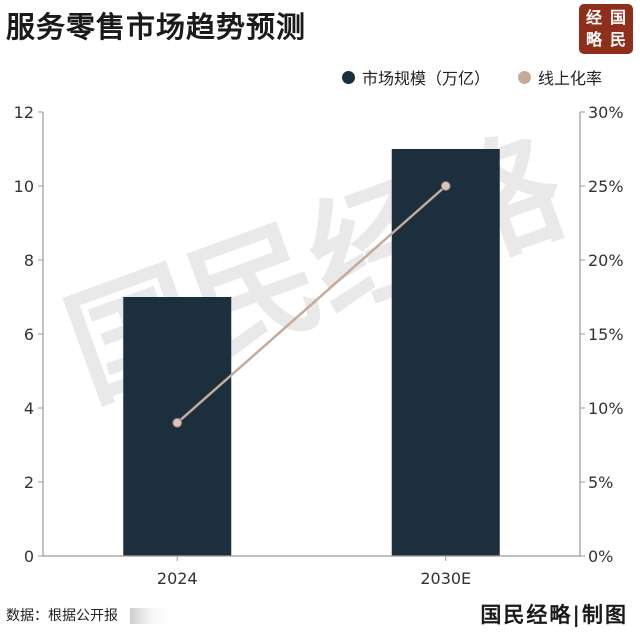  What do you see at coordinates (156, 27) in the screenshot?
I see `chart-title: 服务零售市场趋势预测` at bounding box center [156, 27].